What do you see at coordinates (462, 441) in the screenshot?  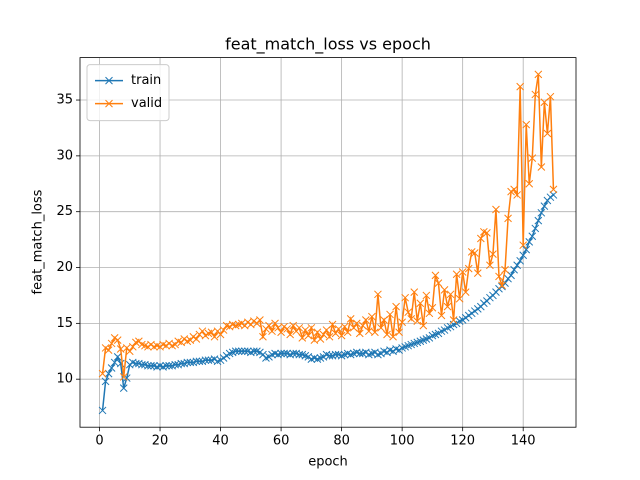 I see `x-tick-label: 120` at bounding box center [462, 441].